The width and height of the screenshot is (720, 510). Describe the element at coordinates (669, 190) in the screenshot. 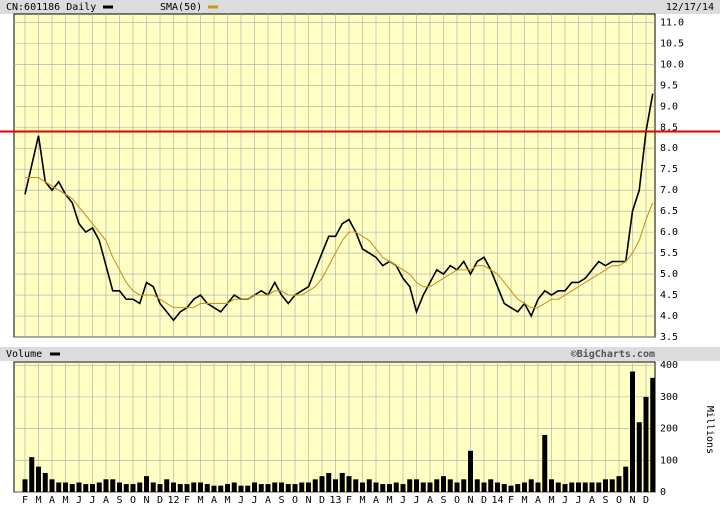

I see `y-tick-label: 7.0` at that location.